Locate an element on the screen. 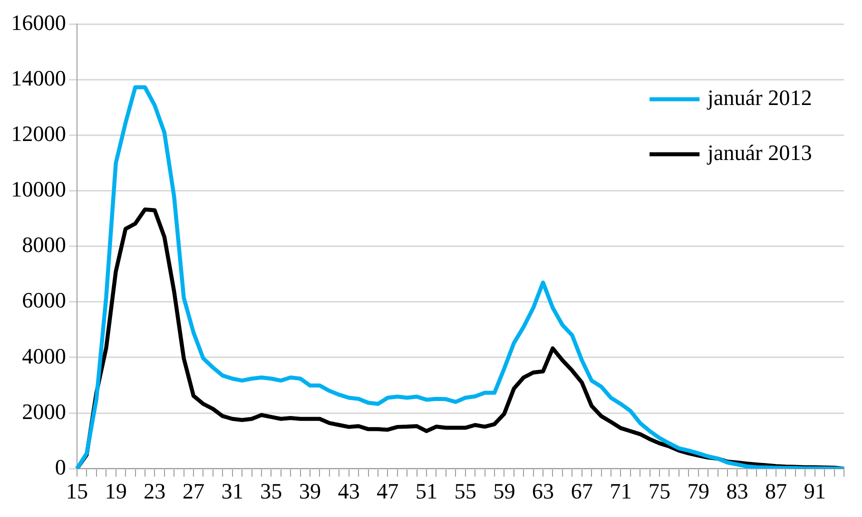  x-tick-label: 79 is located at coordinates (698, 491).